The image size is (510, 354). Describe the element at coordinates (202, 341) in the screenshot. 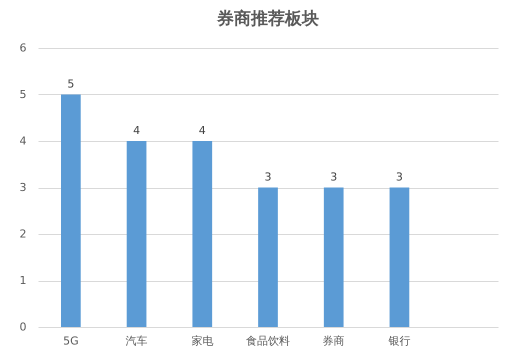

I see `x-tick-label: 家电` at that location.